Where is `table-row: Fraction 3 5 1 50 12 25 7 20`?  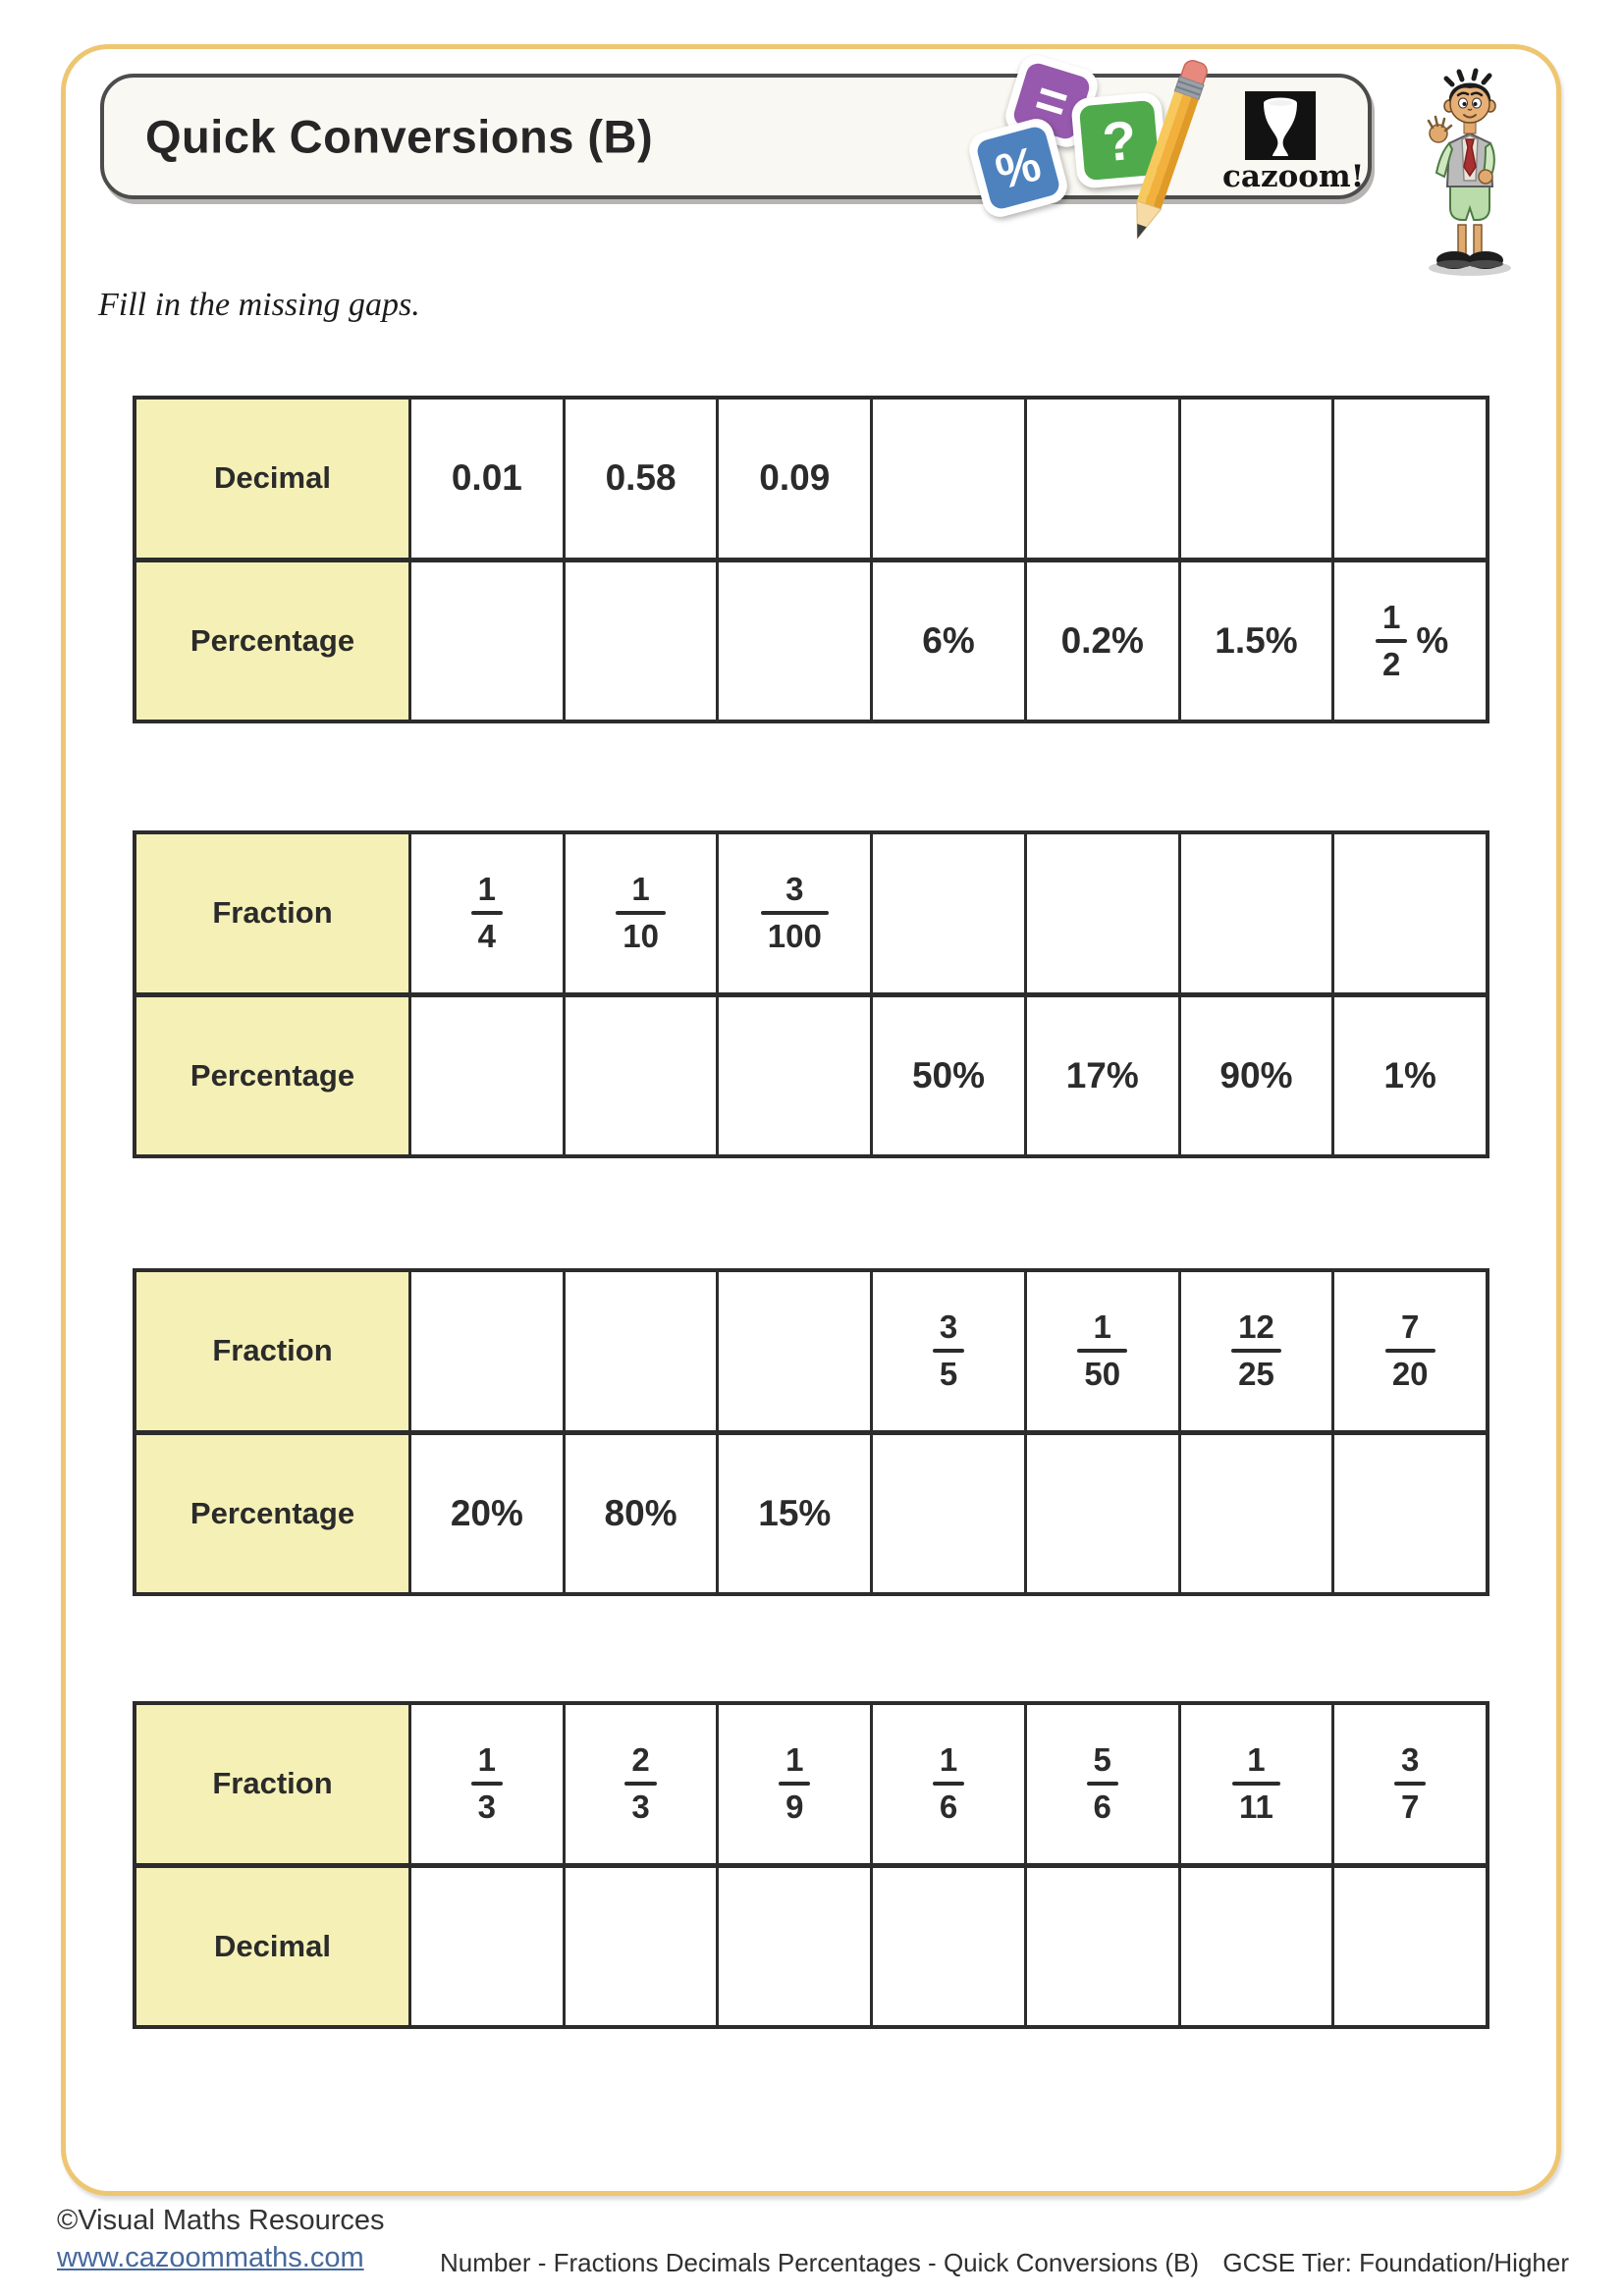
table-row: Fraction 3 5 1 50 12 25 7 20 is located at coordinates (811, 1351).